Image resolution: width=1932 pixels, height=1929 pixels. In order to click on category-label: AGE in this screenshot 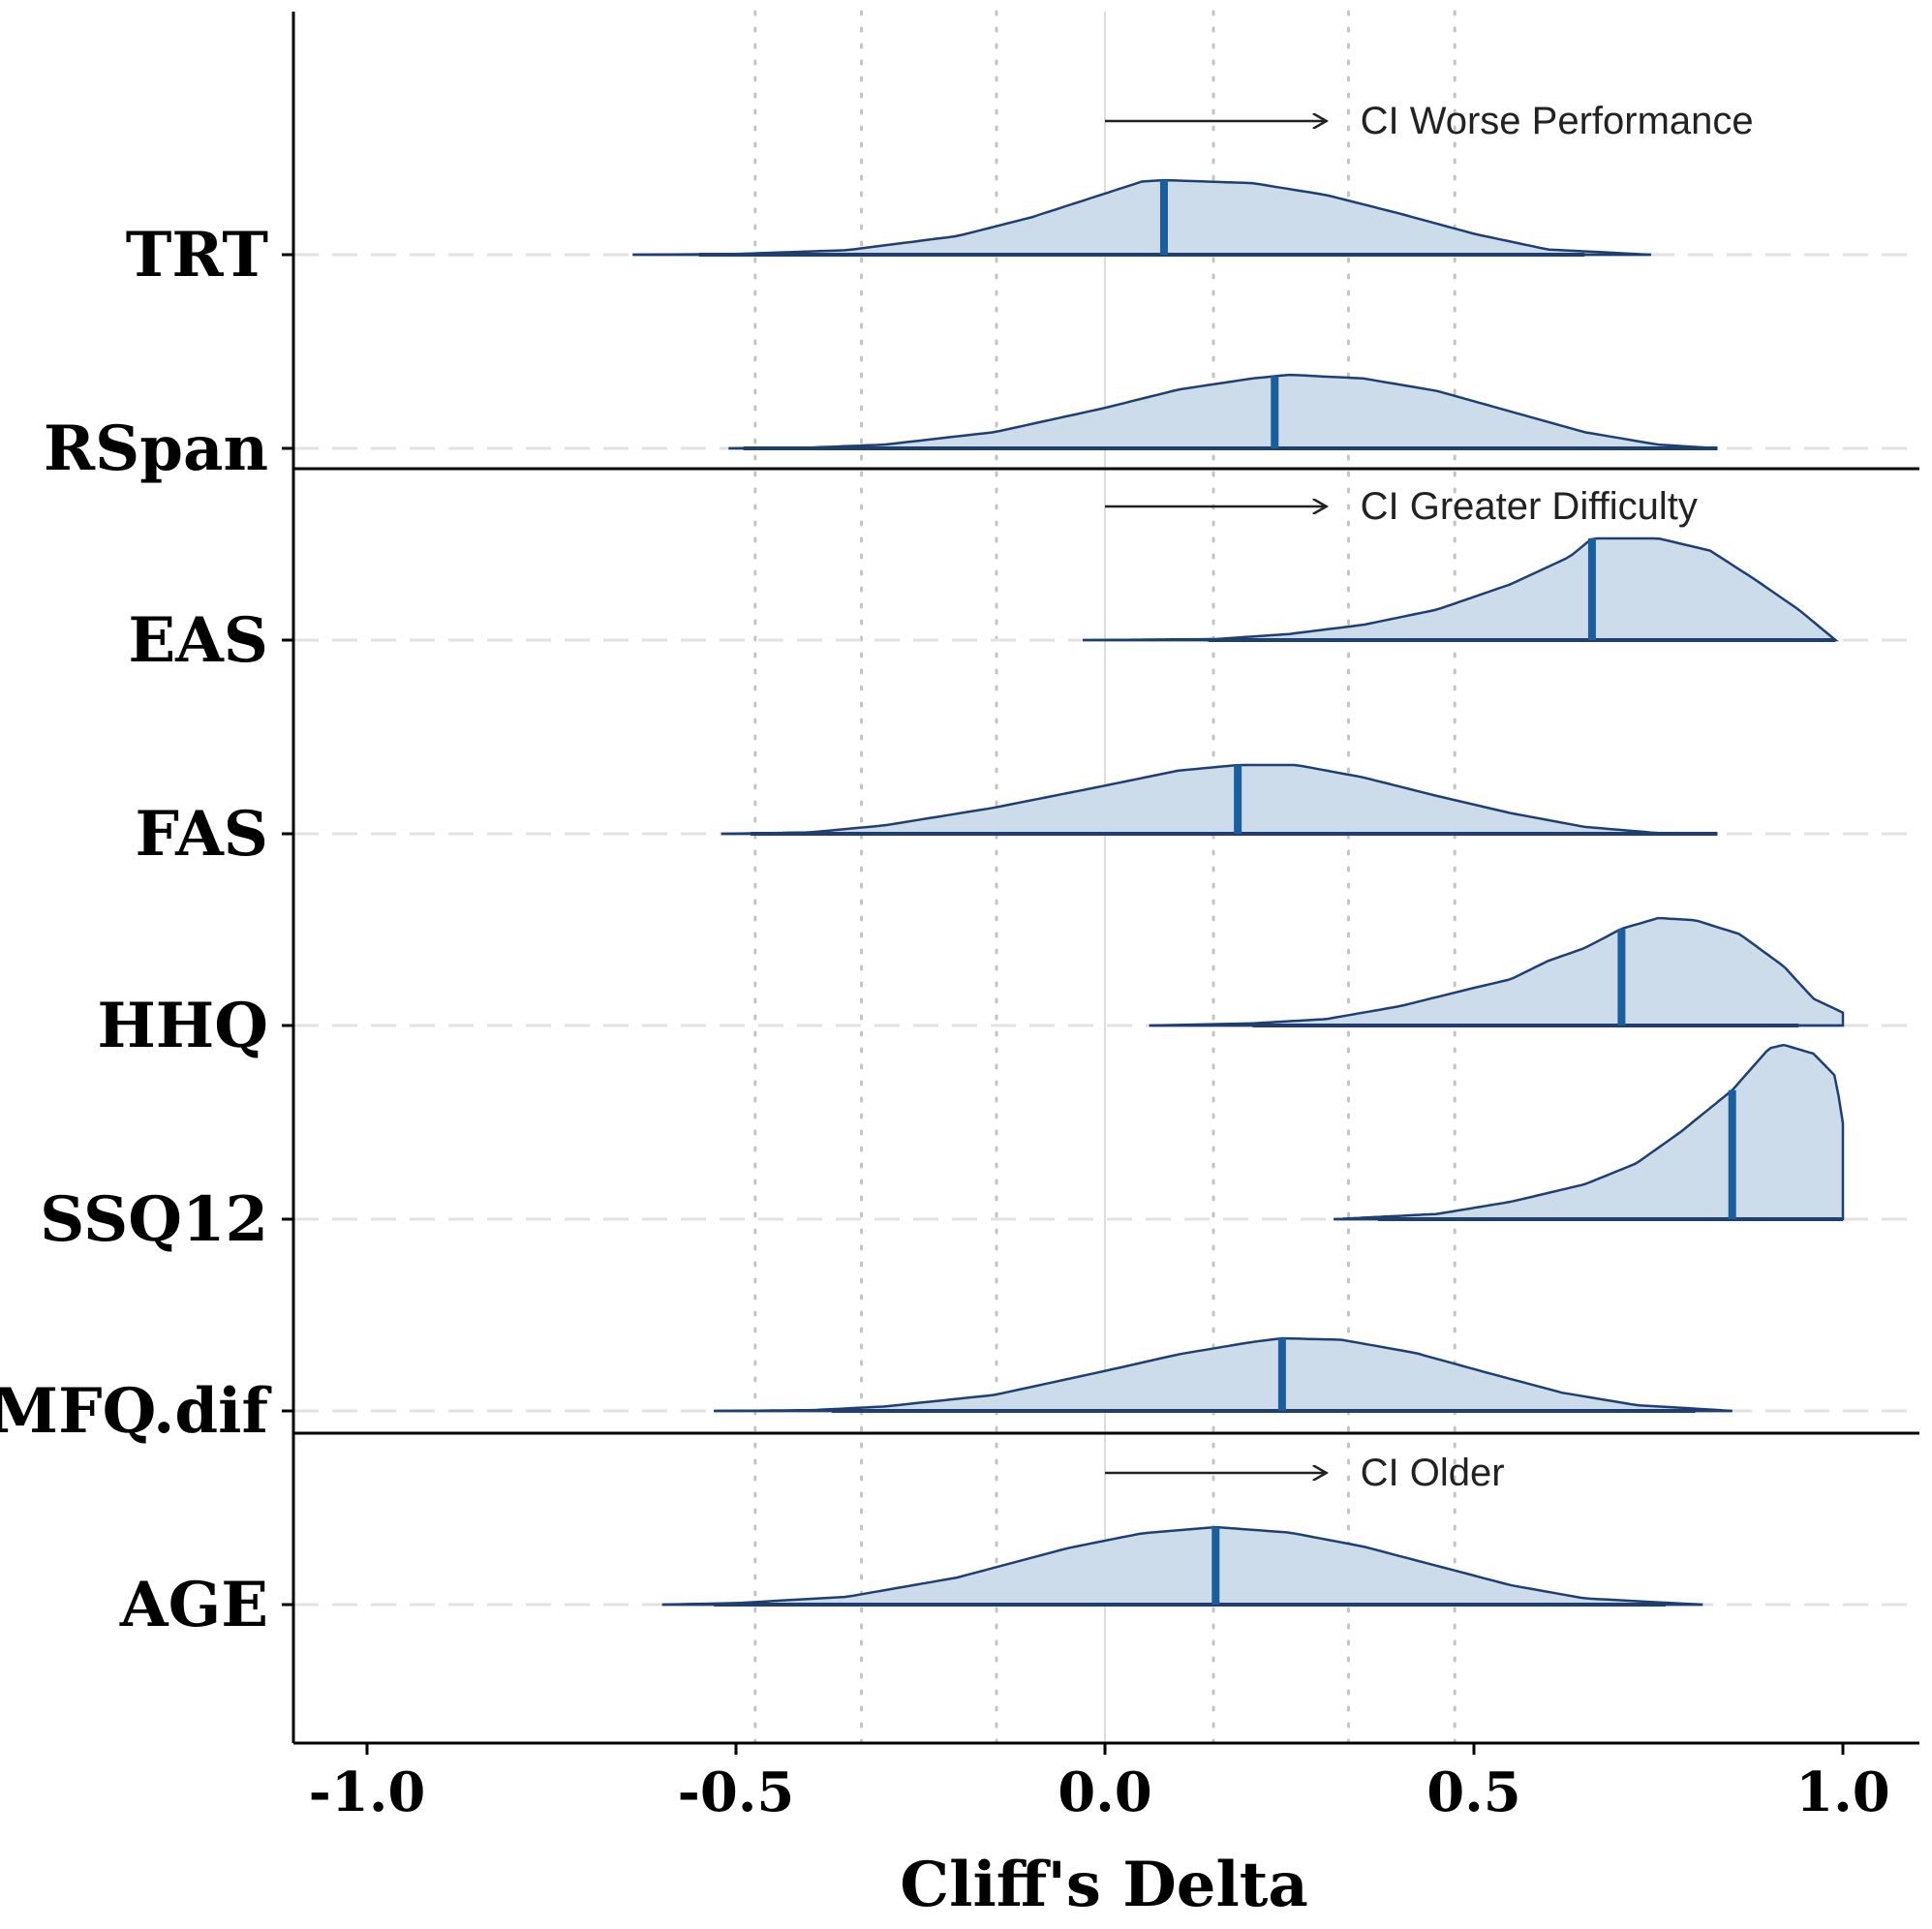, I will do `click(193, 1605)`.